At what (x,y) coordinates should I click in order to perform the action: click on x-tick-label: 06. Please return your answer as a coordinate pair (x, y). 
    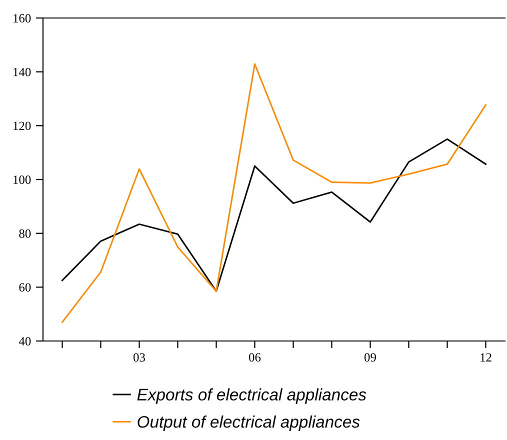
    Looking at the image, I should click on (254, 357).